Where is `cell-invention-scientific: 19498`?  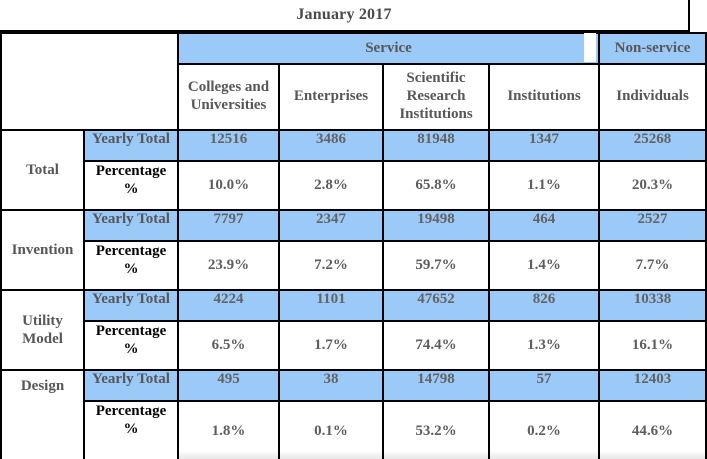 cell-invention-scientific: 19498 is located at coordinates (436, 225).